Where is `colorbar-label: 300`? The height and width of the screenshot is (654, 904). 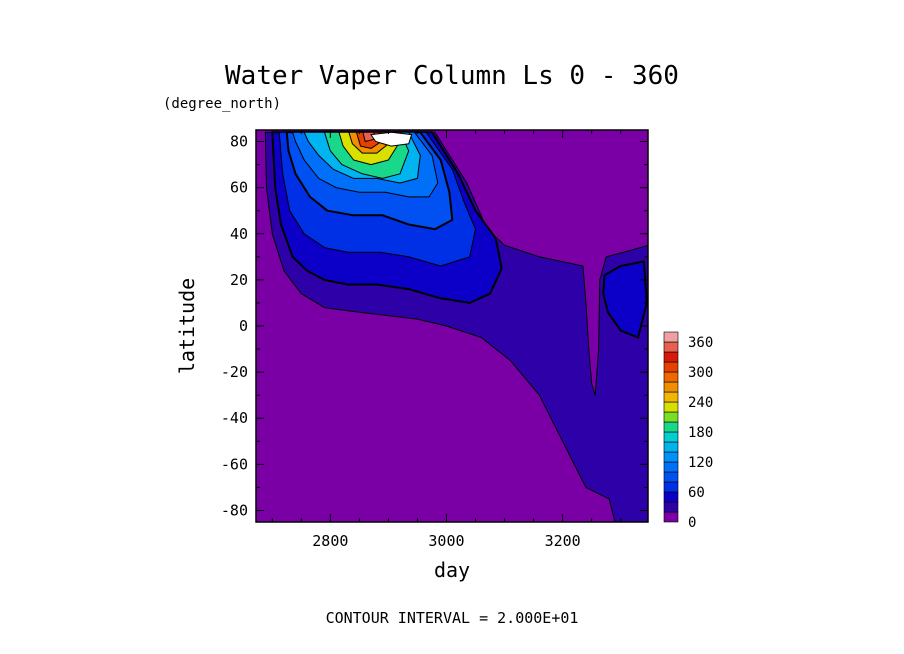
colorbar-label: 300 is located at coordinates (700, 373).